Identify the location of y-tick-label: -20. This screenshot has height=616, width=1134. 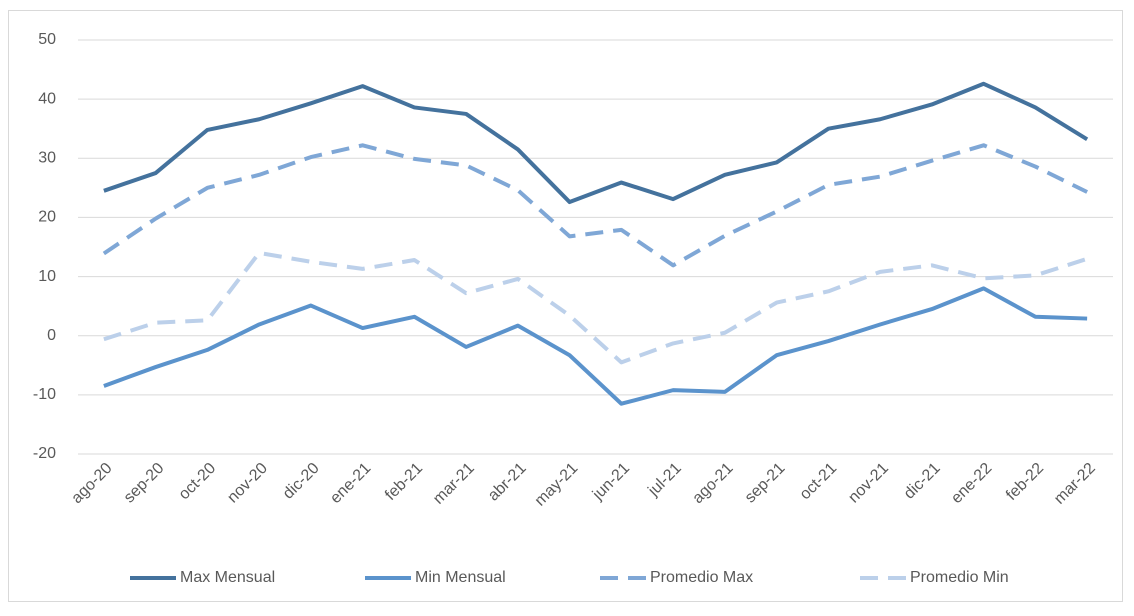
(44, 453).